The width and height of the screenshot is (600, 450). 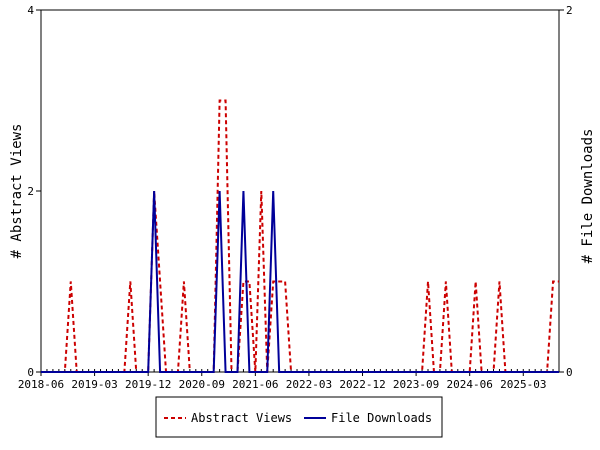 I want to click on left-y-tick-label: 4, so click(x=30, y=10).